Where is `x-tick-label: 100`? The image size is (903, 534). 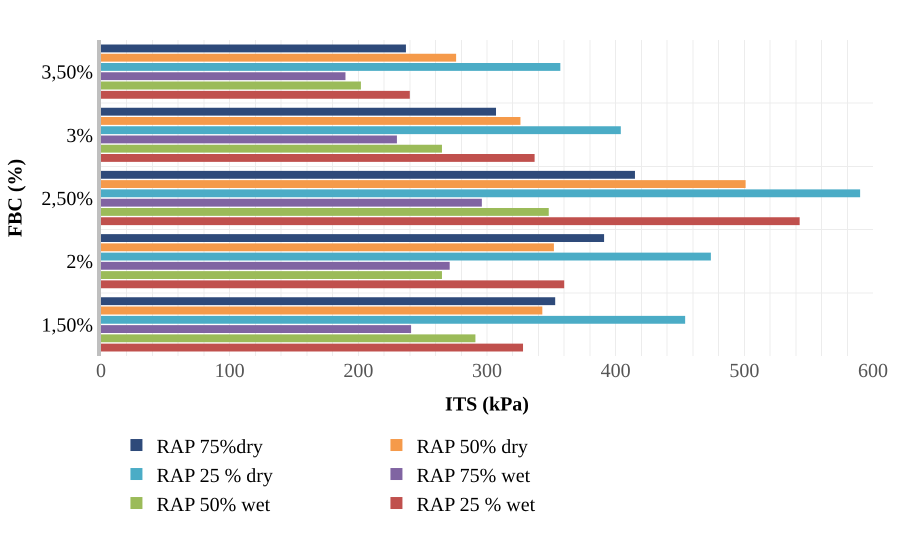
x-tick-label: 100 is located at coordinates (229, 371).